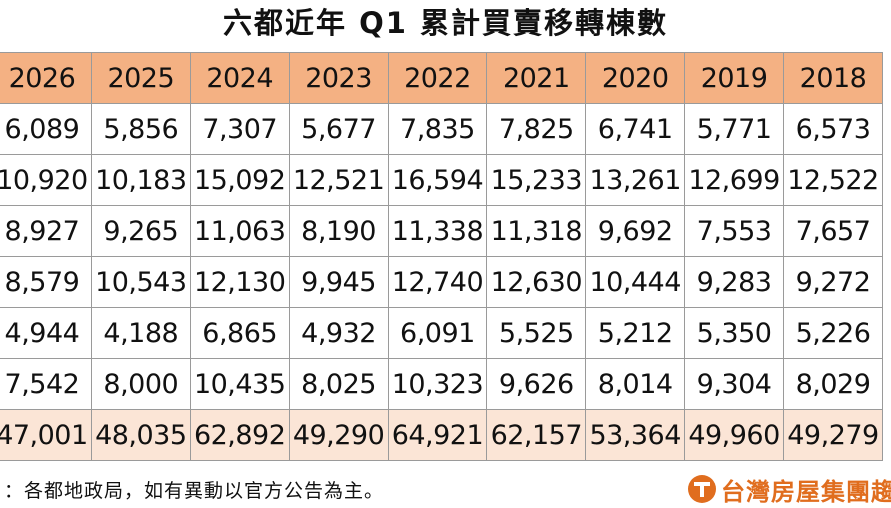 This screenshot has width=891, height=508. Describe the element at coordinates (239, 231) in the screenshot. I see `table-cell: 11,063` at that location.